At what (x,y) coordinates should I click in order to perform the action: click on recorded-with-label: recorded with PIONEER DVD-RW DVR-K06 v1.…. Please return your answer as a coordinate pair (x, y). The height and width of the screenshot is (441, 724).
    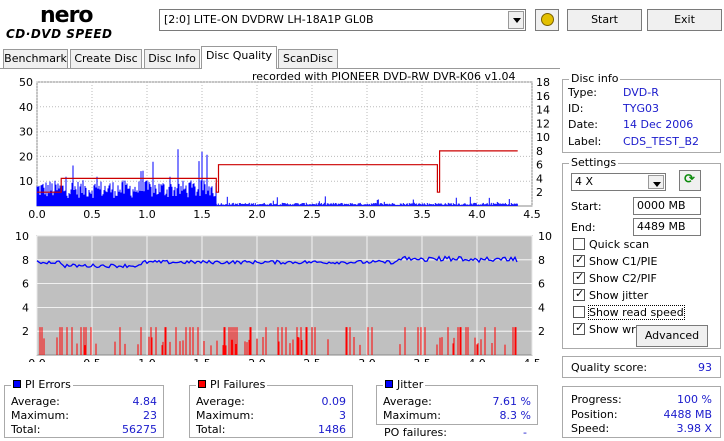
    Looking at the image, I should click on (384, 76).